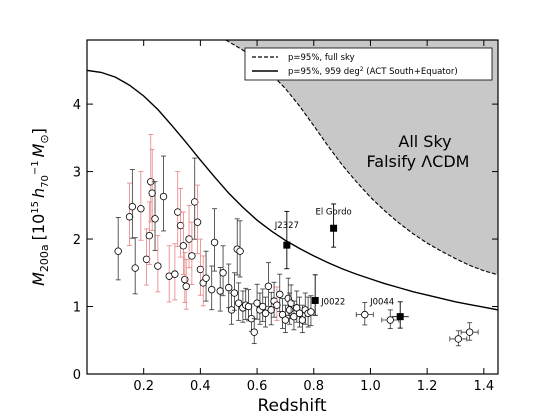 The height and width of the screenshot is (415, 554). Describe the element at coordinates (38, 193) in the screenshot. I see `y-axis-title-h: h` at that location.